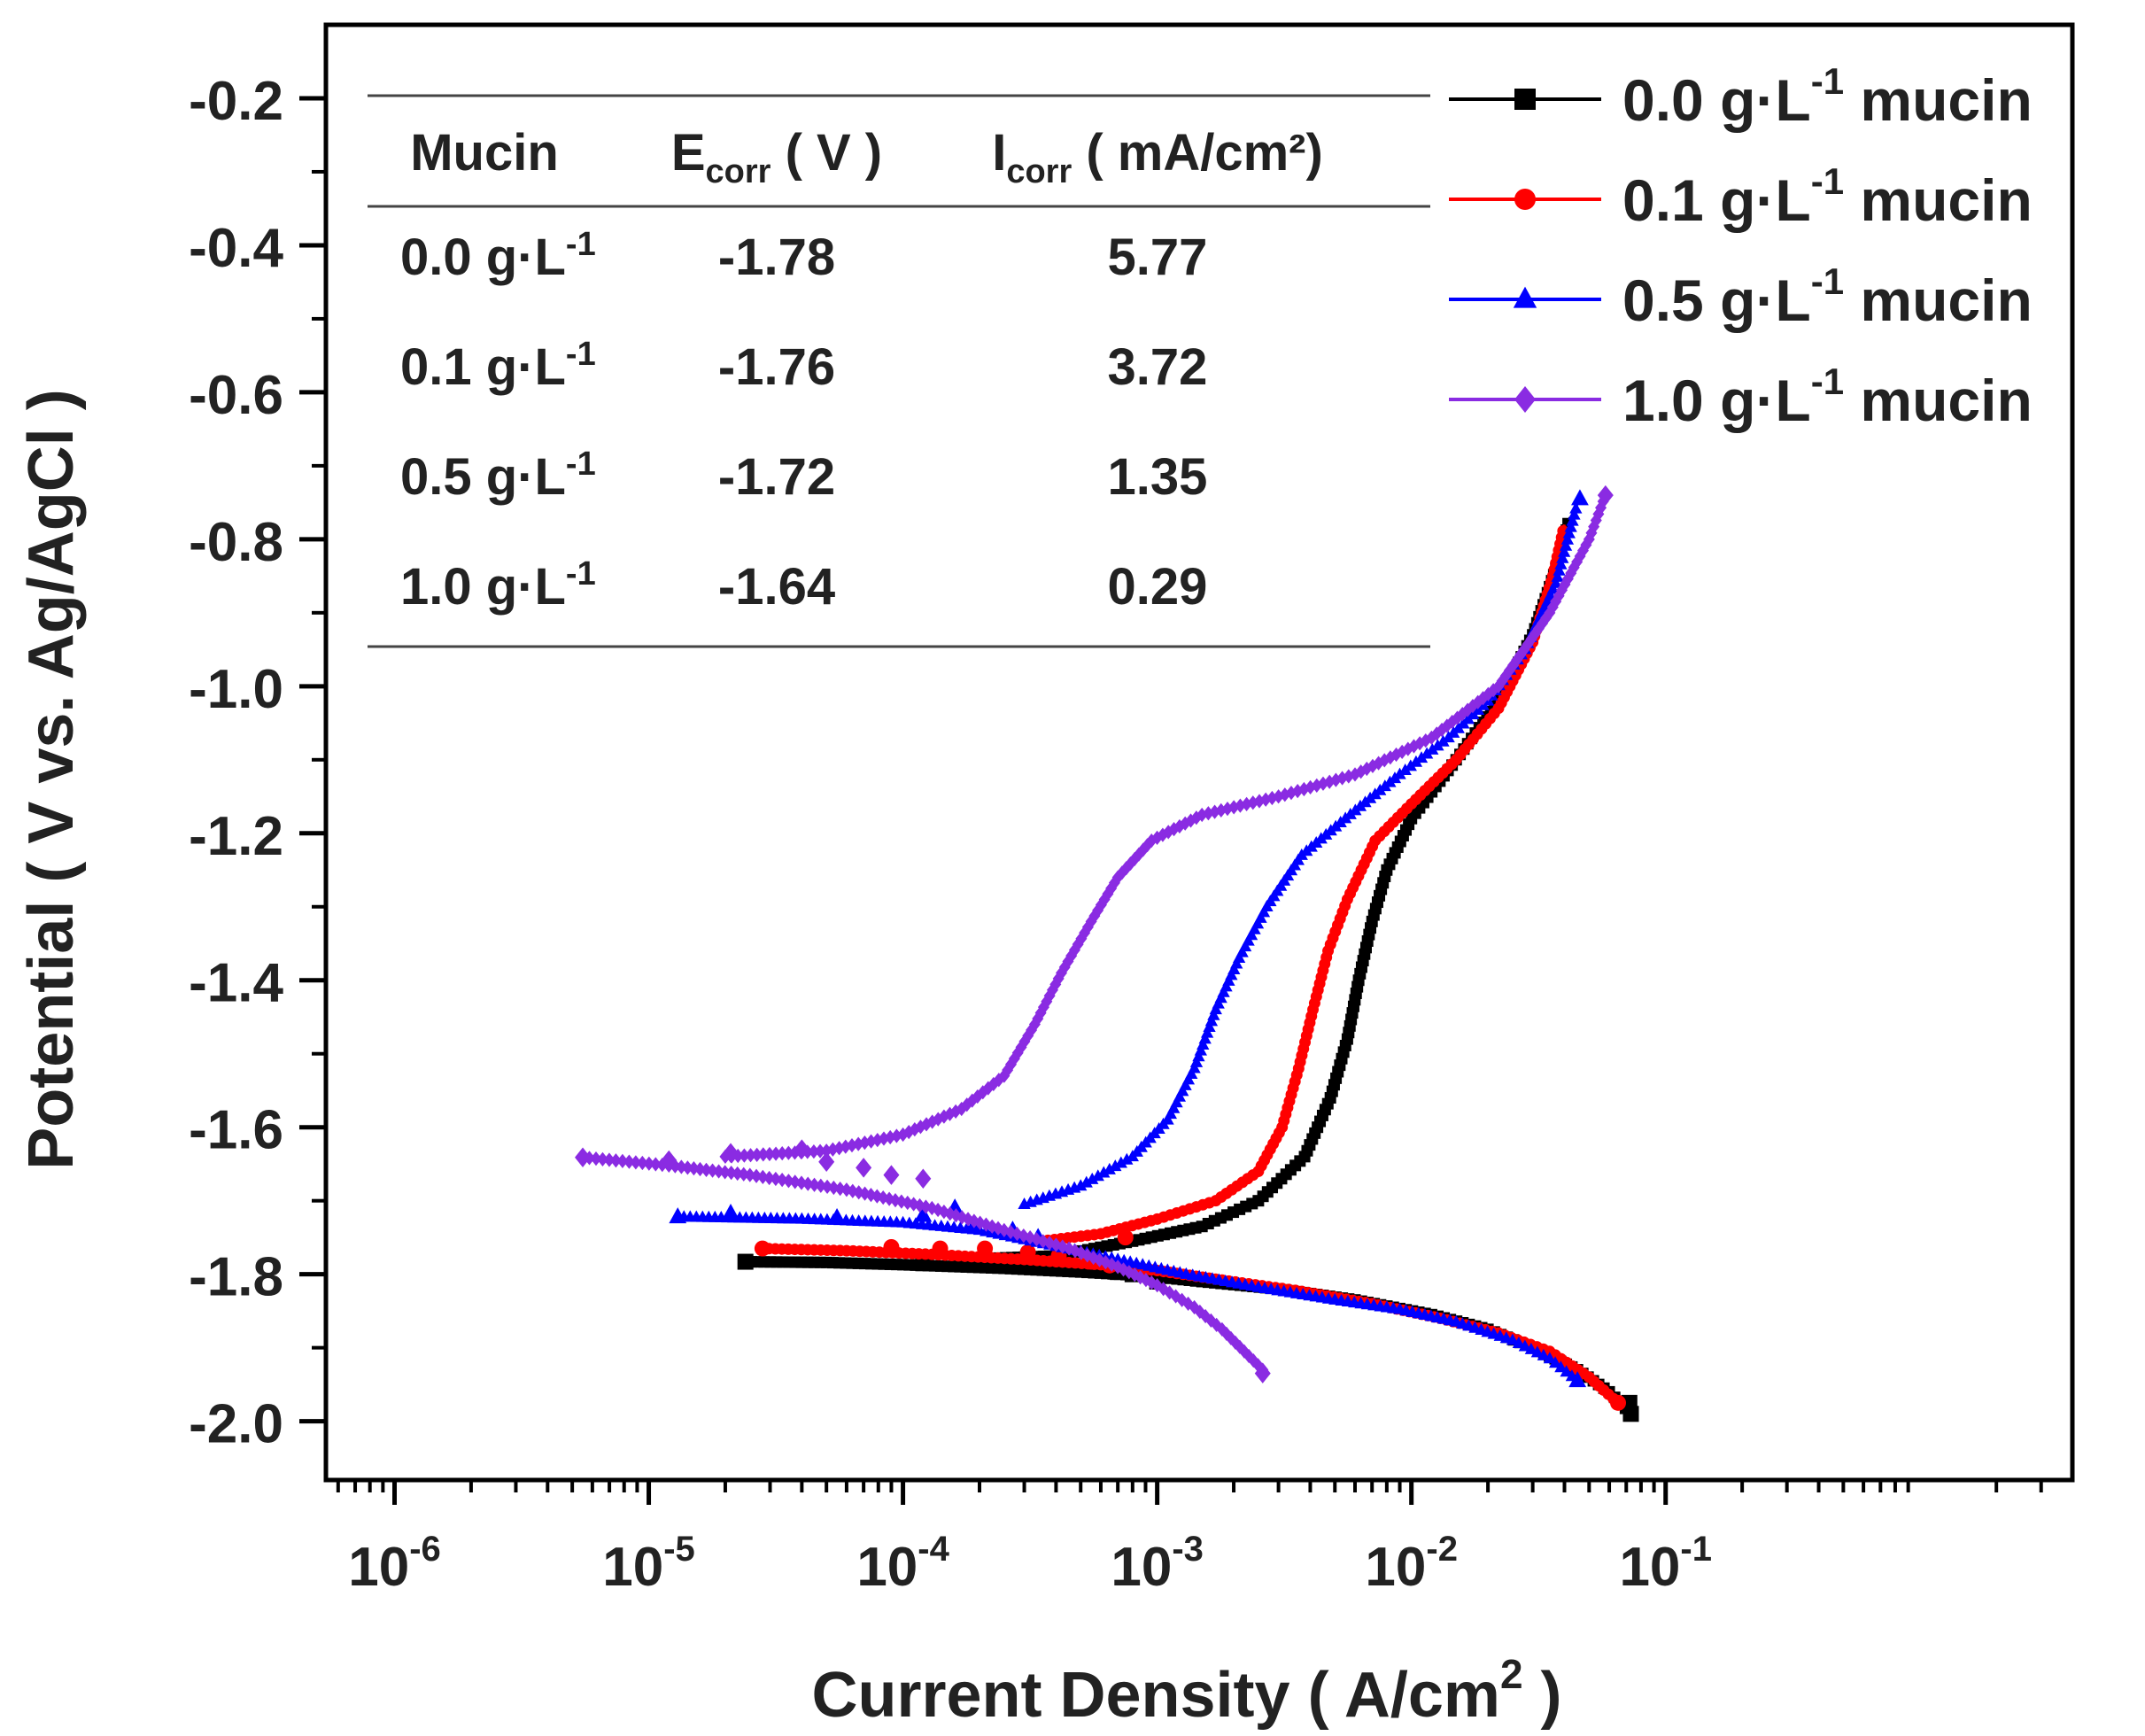 Image resolution: width=2145 pixels, height=1736 pixels. What do you see at coordinates (1158, 477) in the screenshot?
I see `table-cell-icorr: 1.35` at bounding box center [1158, 477].